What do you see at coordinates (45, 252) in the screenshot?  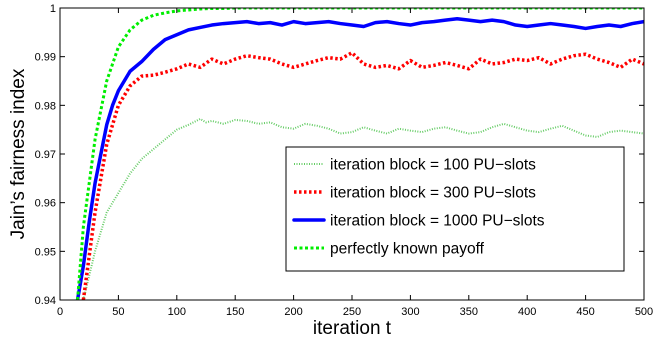 I see `y-tick-label: 0.95` at bounding box center [45, 252].